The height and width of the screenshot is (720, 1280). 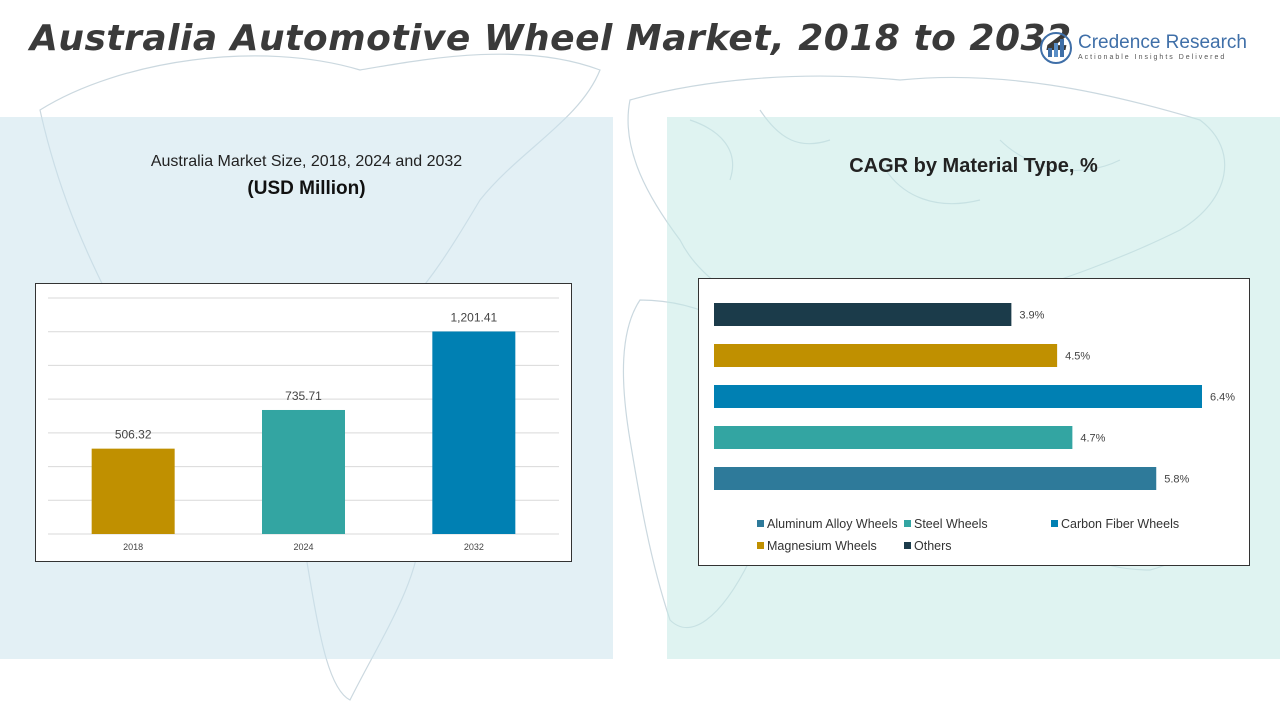 I want to click on bar-2024, so click(x=303, y=471).